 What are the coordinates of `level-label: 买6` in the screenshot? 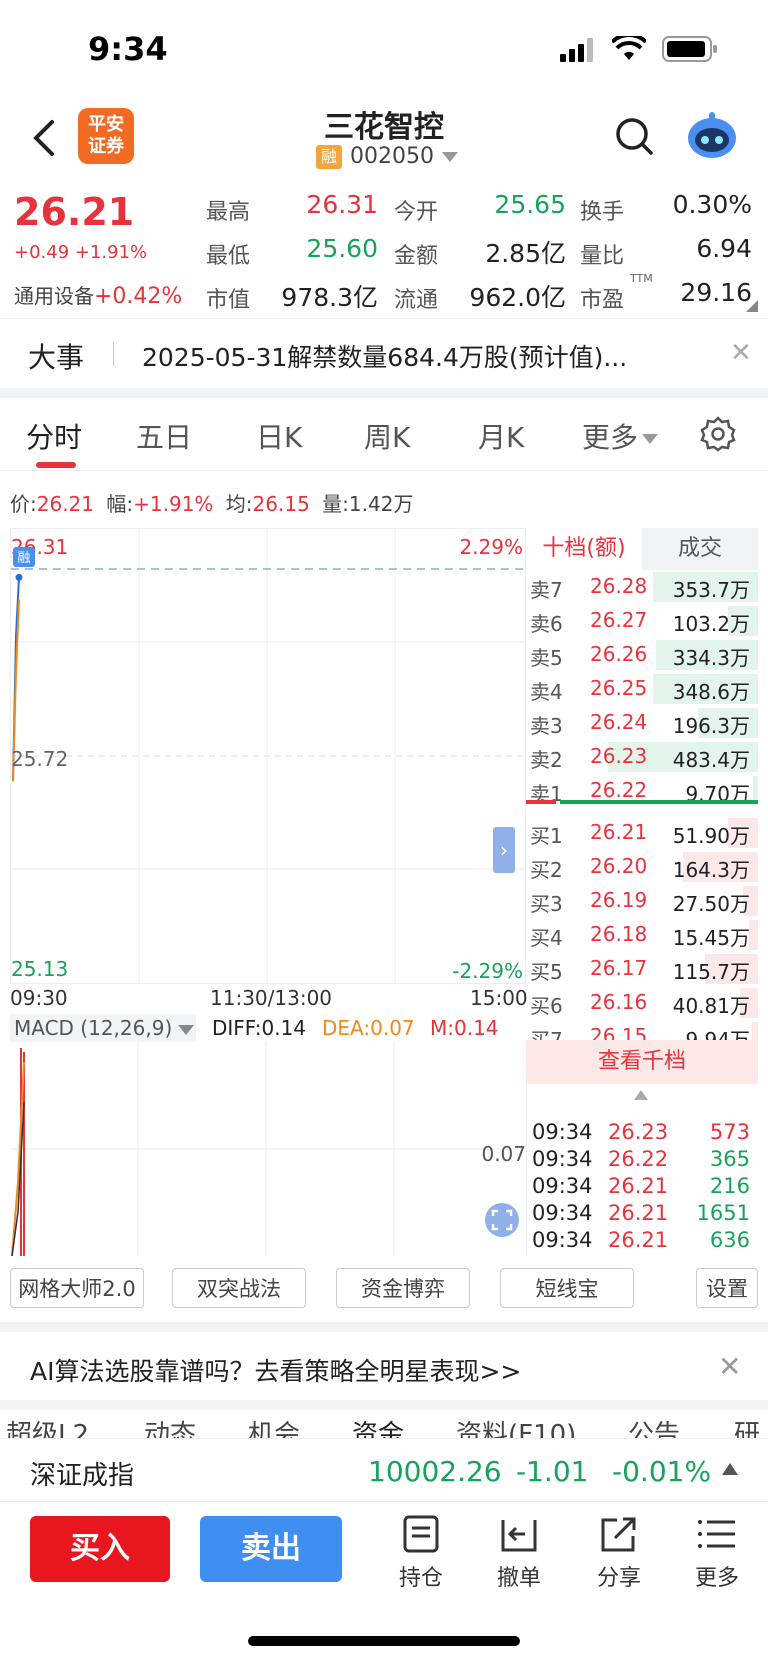 It's located at (546, 1006).